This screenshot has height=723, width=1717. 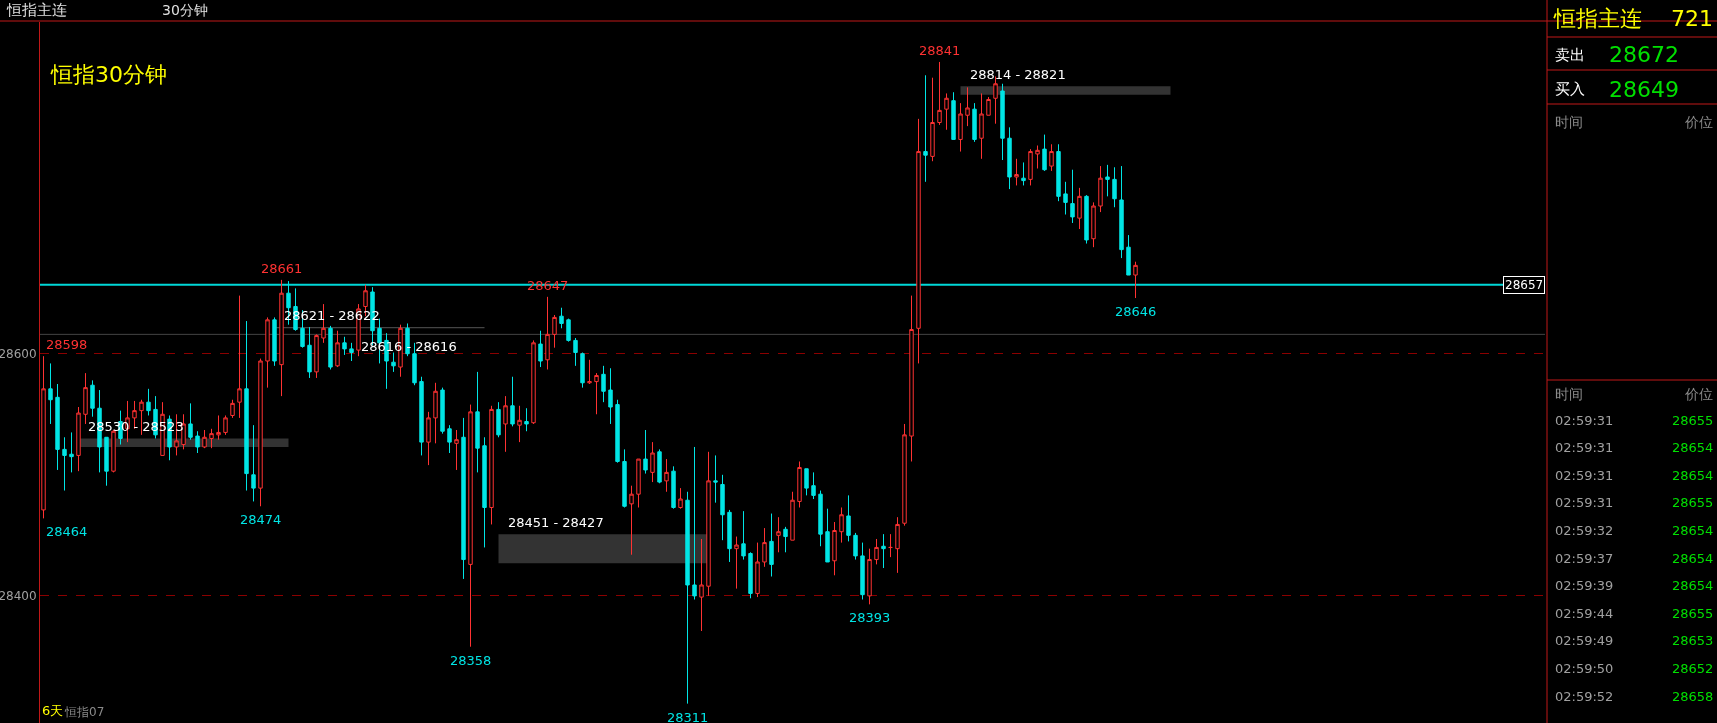 What do you see at coordinates (1570, 89) in the screenshot?
I see `text: 买入` at bounding box center [1570, 89].